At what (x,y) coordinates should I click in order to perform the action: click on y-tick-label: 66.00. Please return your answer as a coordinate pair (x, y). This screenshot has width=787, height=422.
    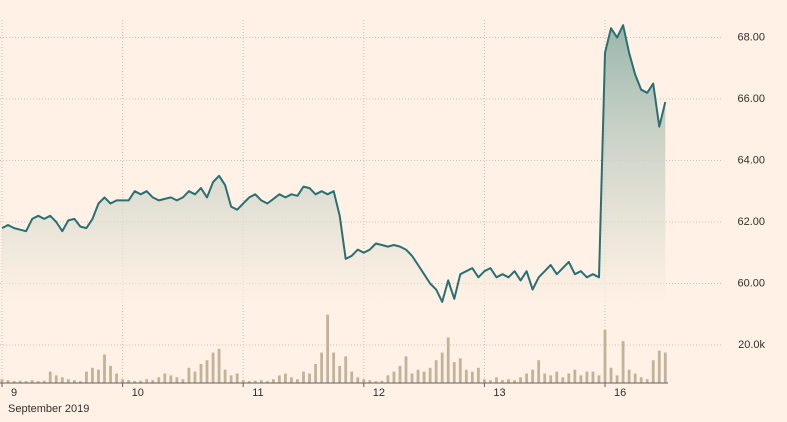
    Looking at the image, I should click on (751, 99).